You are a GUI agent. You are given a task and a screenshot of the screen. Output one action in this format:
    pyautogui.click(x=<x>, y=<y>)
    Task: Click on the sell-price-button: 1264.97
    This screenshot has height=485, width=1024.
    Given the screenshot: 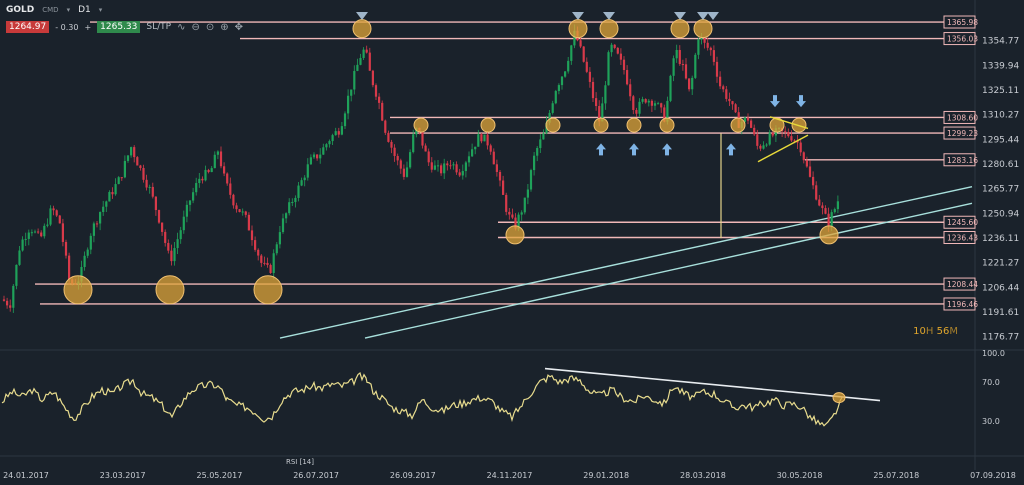 What is the action you would take?
    pyautogui.click(x=28, y=27)
    